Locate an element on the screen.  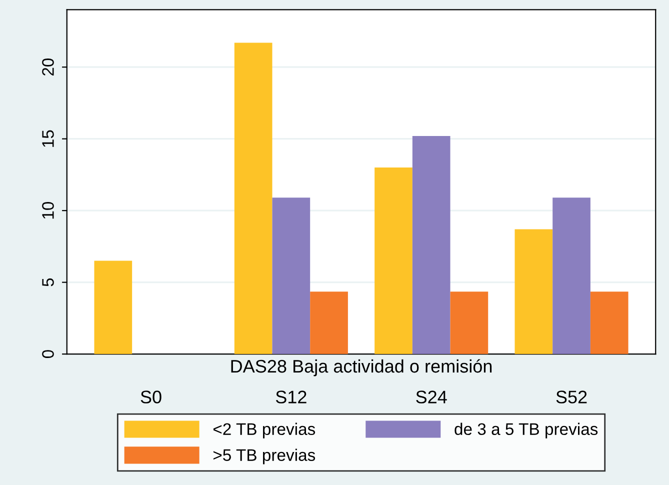
x-tick-label: S52 is located at coordinates (571, 397).